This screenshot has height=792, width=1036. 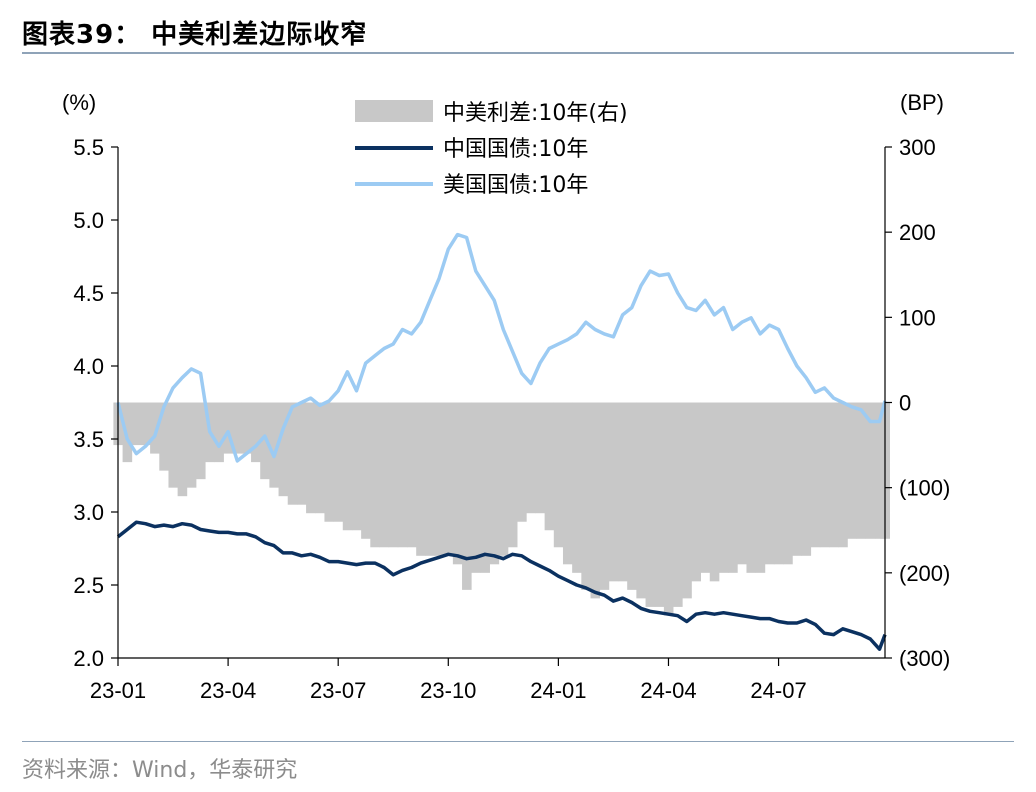 What do you see at coordinates (917, 147) in the screenshot?
I see `right-tick-label: 300` at bounding box center [917, 147].